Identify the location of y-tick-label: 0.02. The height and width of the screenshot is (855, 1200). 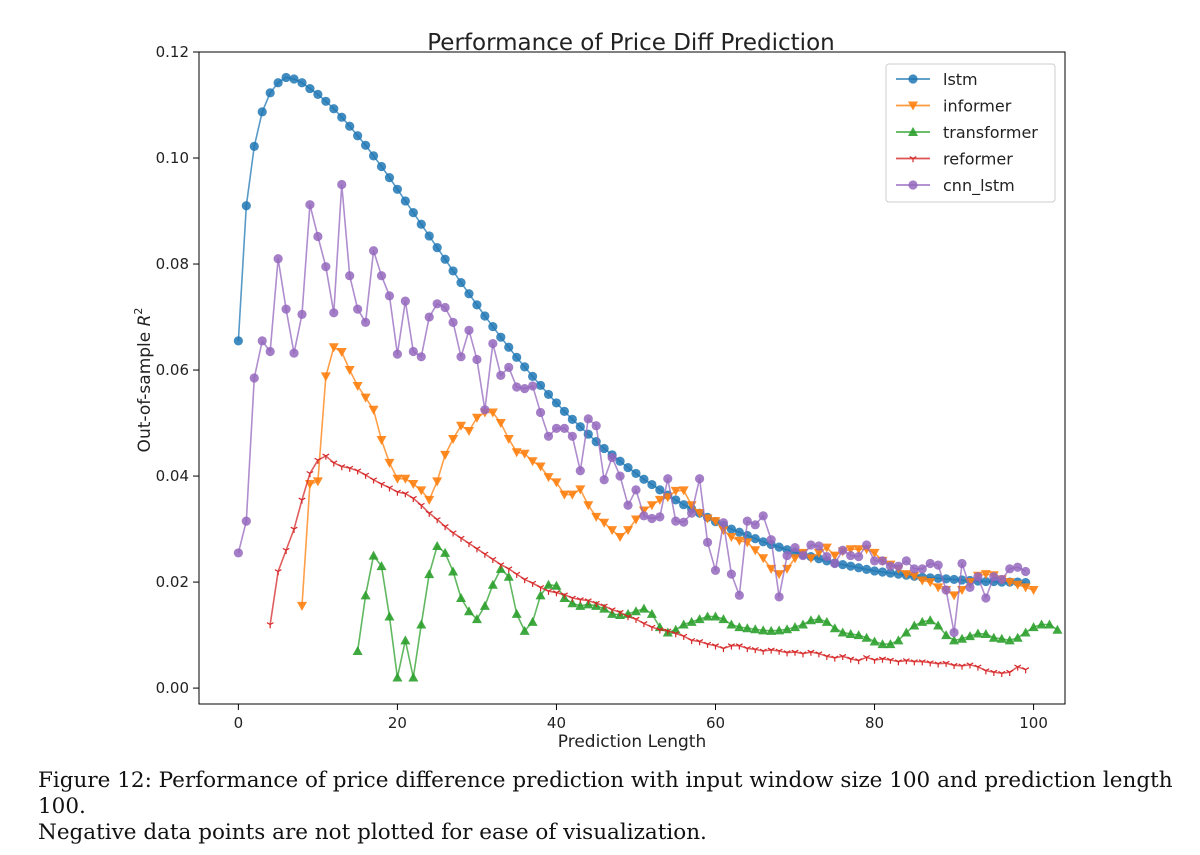
(172, 582).